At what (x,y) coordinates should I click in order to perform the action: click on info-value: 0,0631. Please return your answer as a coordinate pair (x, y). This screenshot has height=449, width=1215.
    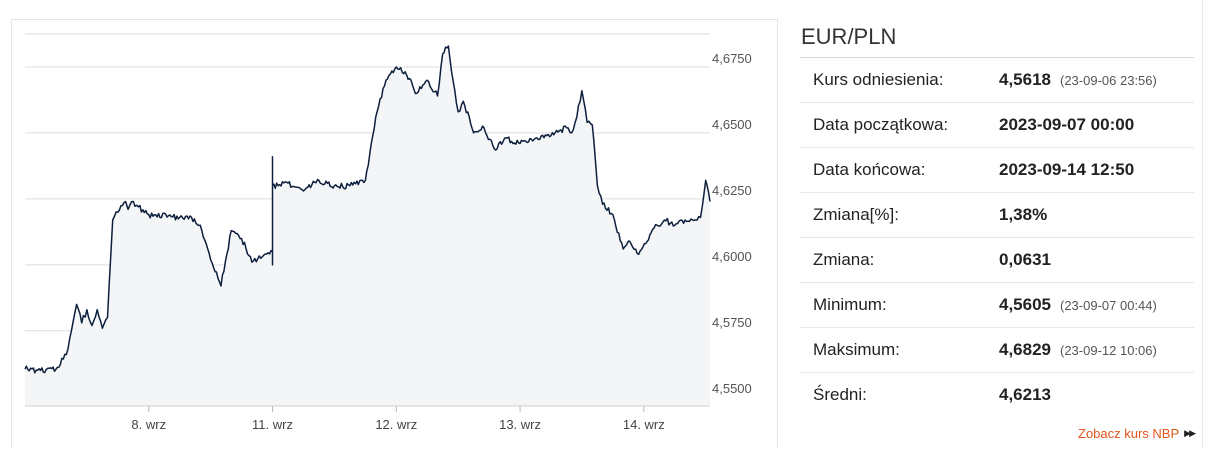
    Looking at the image, I should click on (1025, 259).